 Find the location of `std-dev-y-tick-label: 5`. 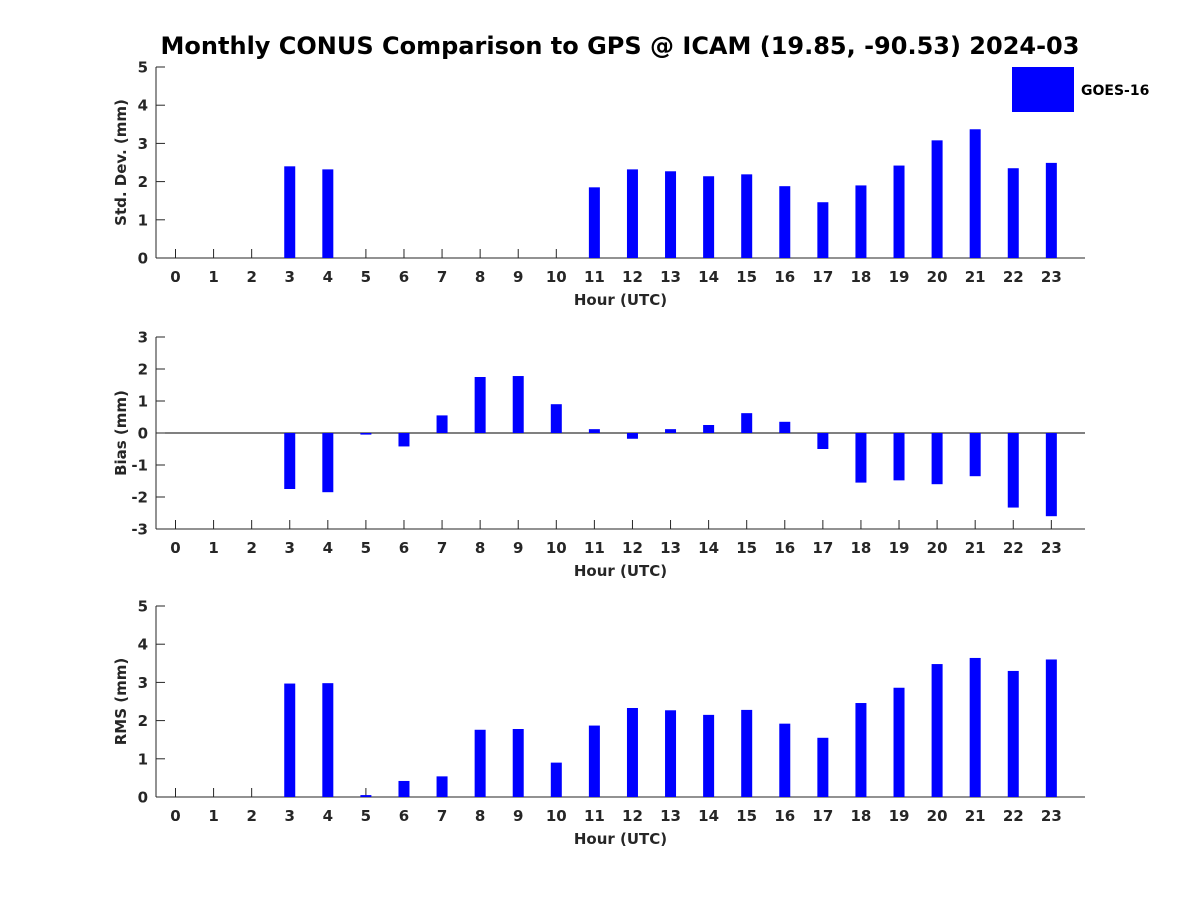

std-dev-y-tick-label: 5 is located at coordinates (143, 68).